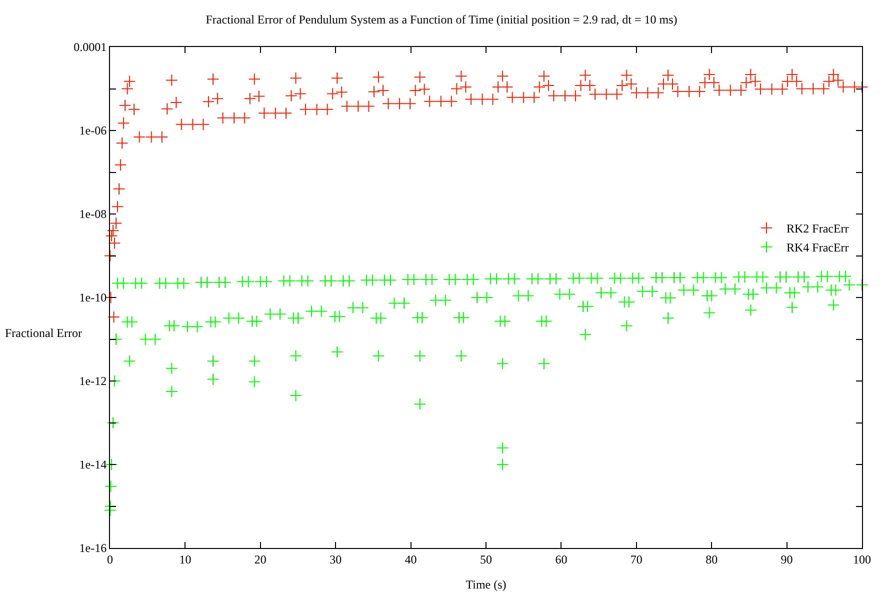  Describe the element at coordinates (93, 548) in the screenshot. I see `y-tick-label: 1e-16` at that location.